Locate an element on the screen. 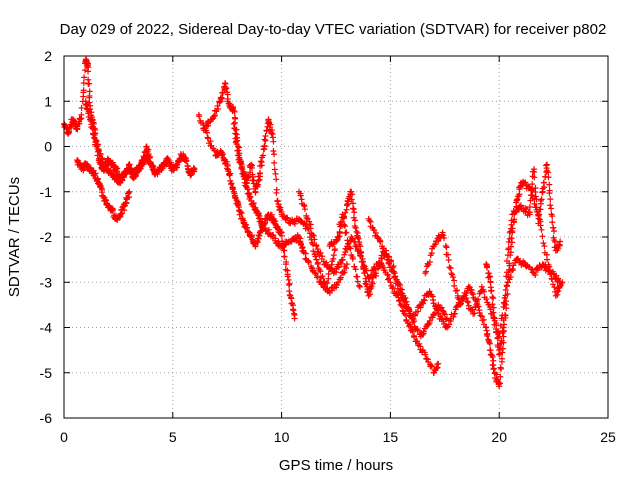 Image resolution: width=640 pixels, height=480 pixels. data-point-track-c is located at coordinates (155, 173).